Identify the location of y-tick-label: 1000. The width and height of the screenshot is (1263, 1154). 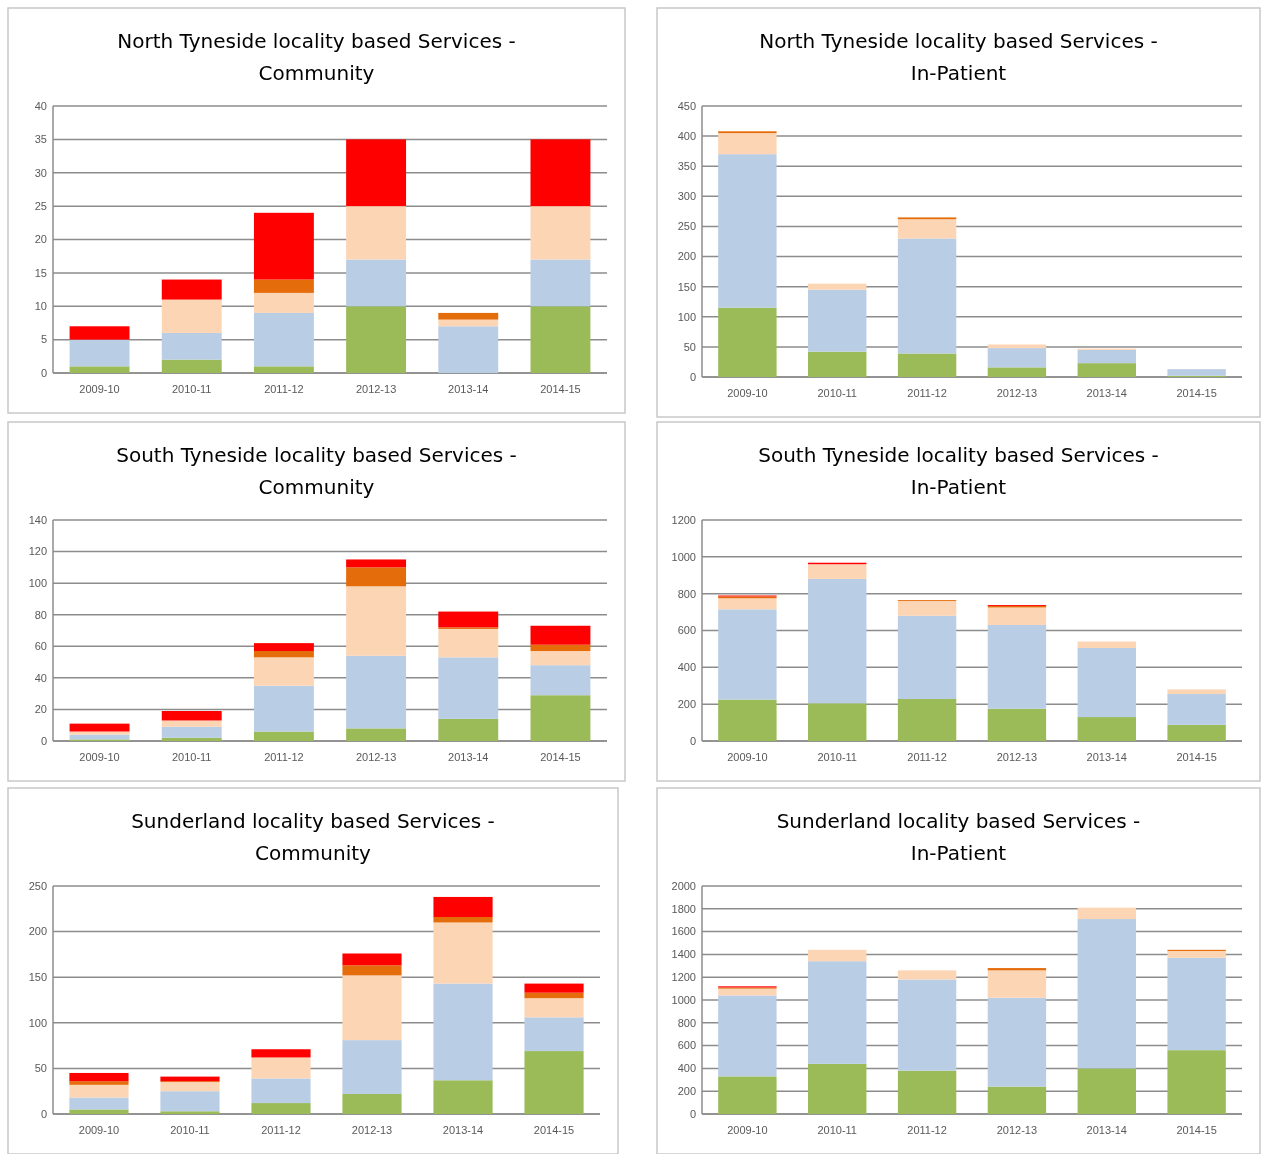
(683, 556).